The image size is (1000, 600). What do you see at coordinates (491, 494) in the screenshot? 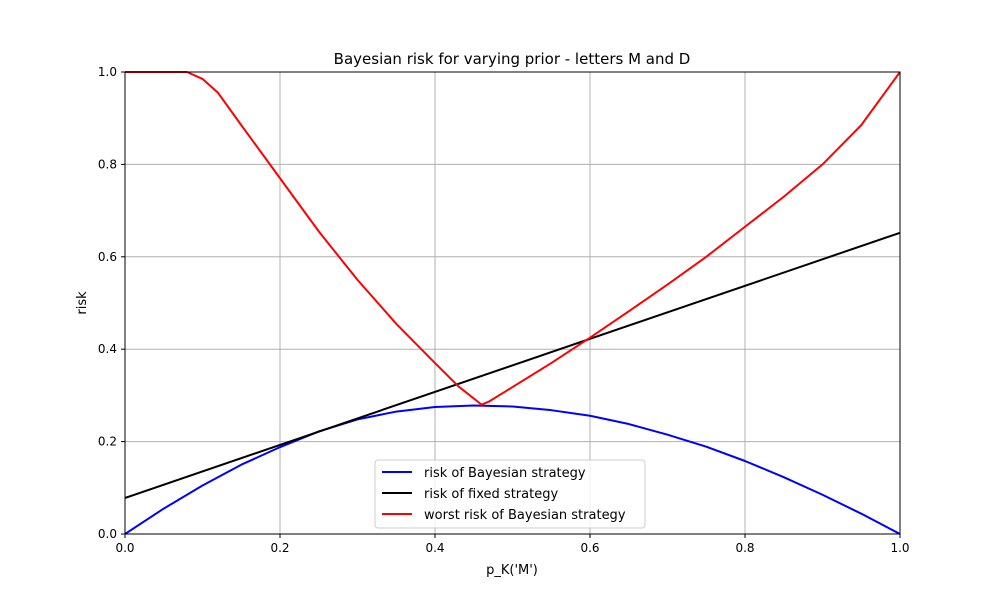
I see `legend-label-fixed: risk of fixed strategy` at bounding box center [491, 494].